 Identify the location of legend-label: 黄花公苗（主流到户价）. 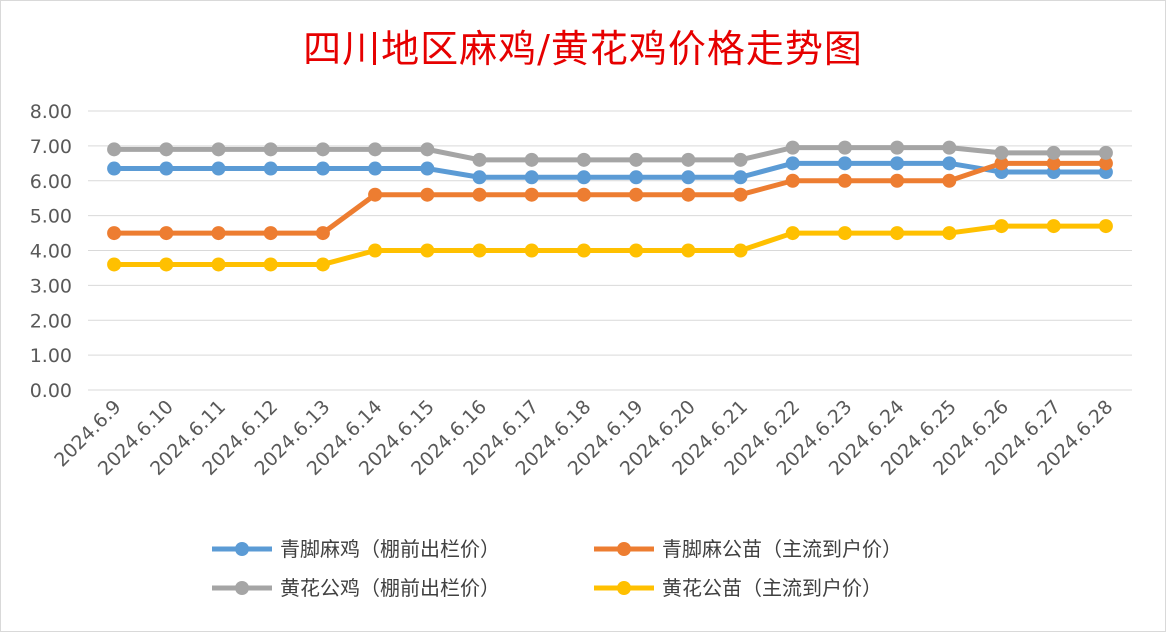
(772, 588).